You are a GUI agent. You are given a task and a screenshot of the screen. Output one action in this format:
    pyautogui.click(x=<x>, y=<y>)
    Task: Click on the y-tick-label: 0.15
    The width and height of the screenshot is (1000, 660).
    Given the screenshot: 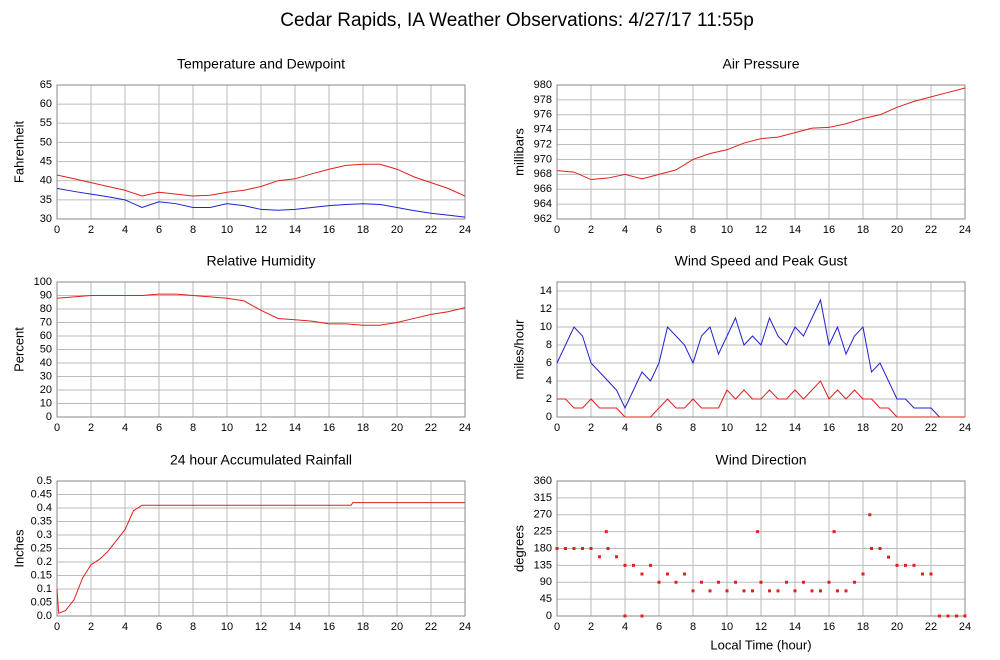 What is the action you would take?
    pyautogui.click(x=41, y=575)
    